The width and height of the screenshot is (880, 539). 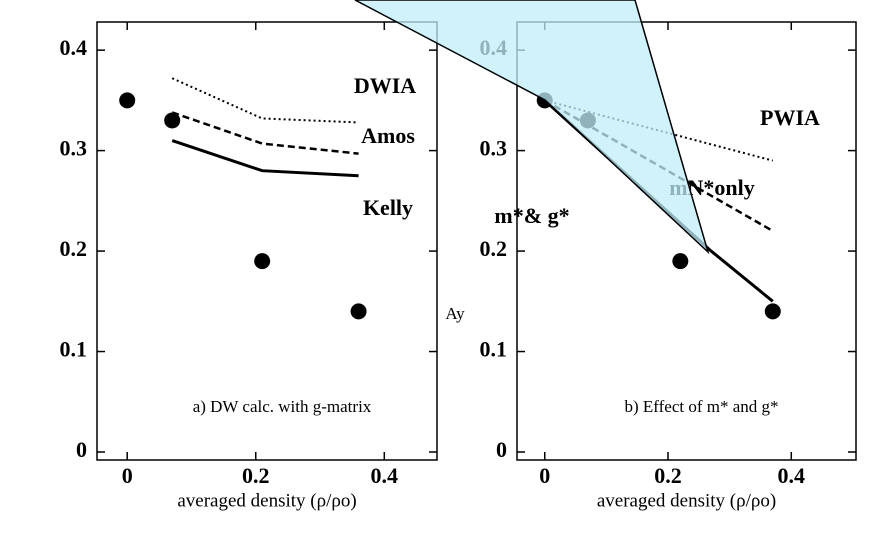 I want to click on series-label: m*& g*, so click(x=531, y=215).